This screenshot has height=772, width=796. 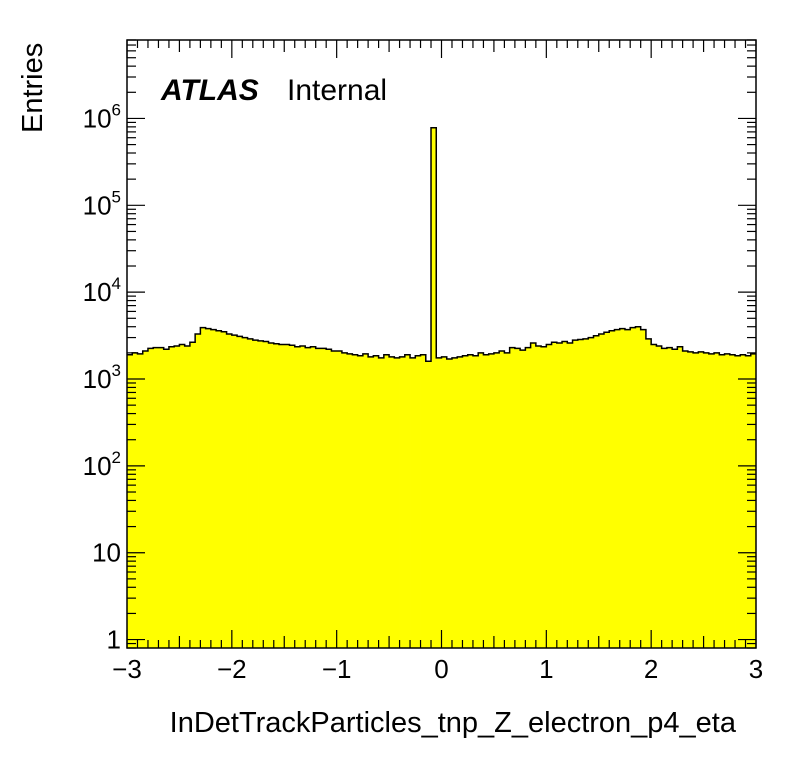 I want to click on y-tick-label: 10⁴, so click(x=102, y=290).